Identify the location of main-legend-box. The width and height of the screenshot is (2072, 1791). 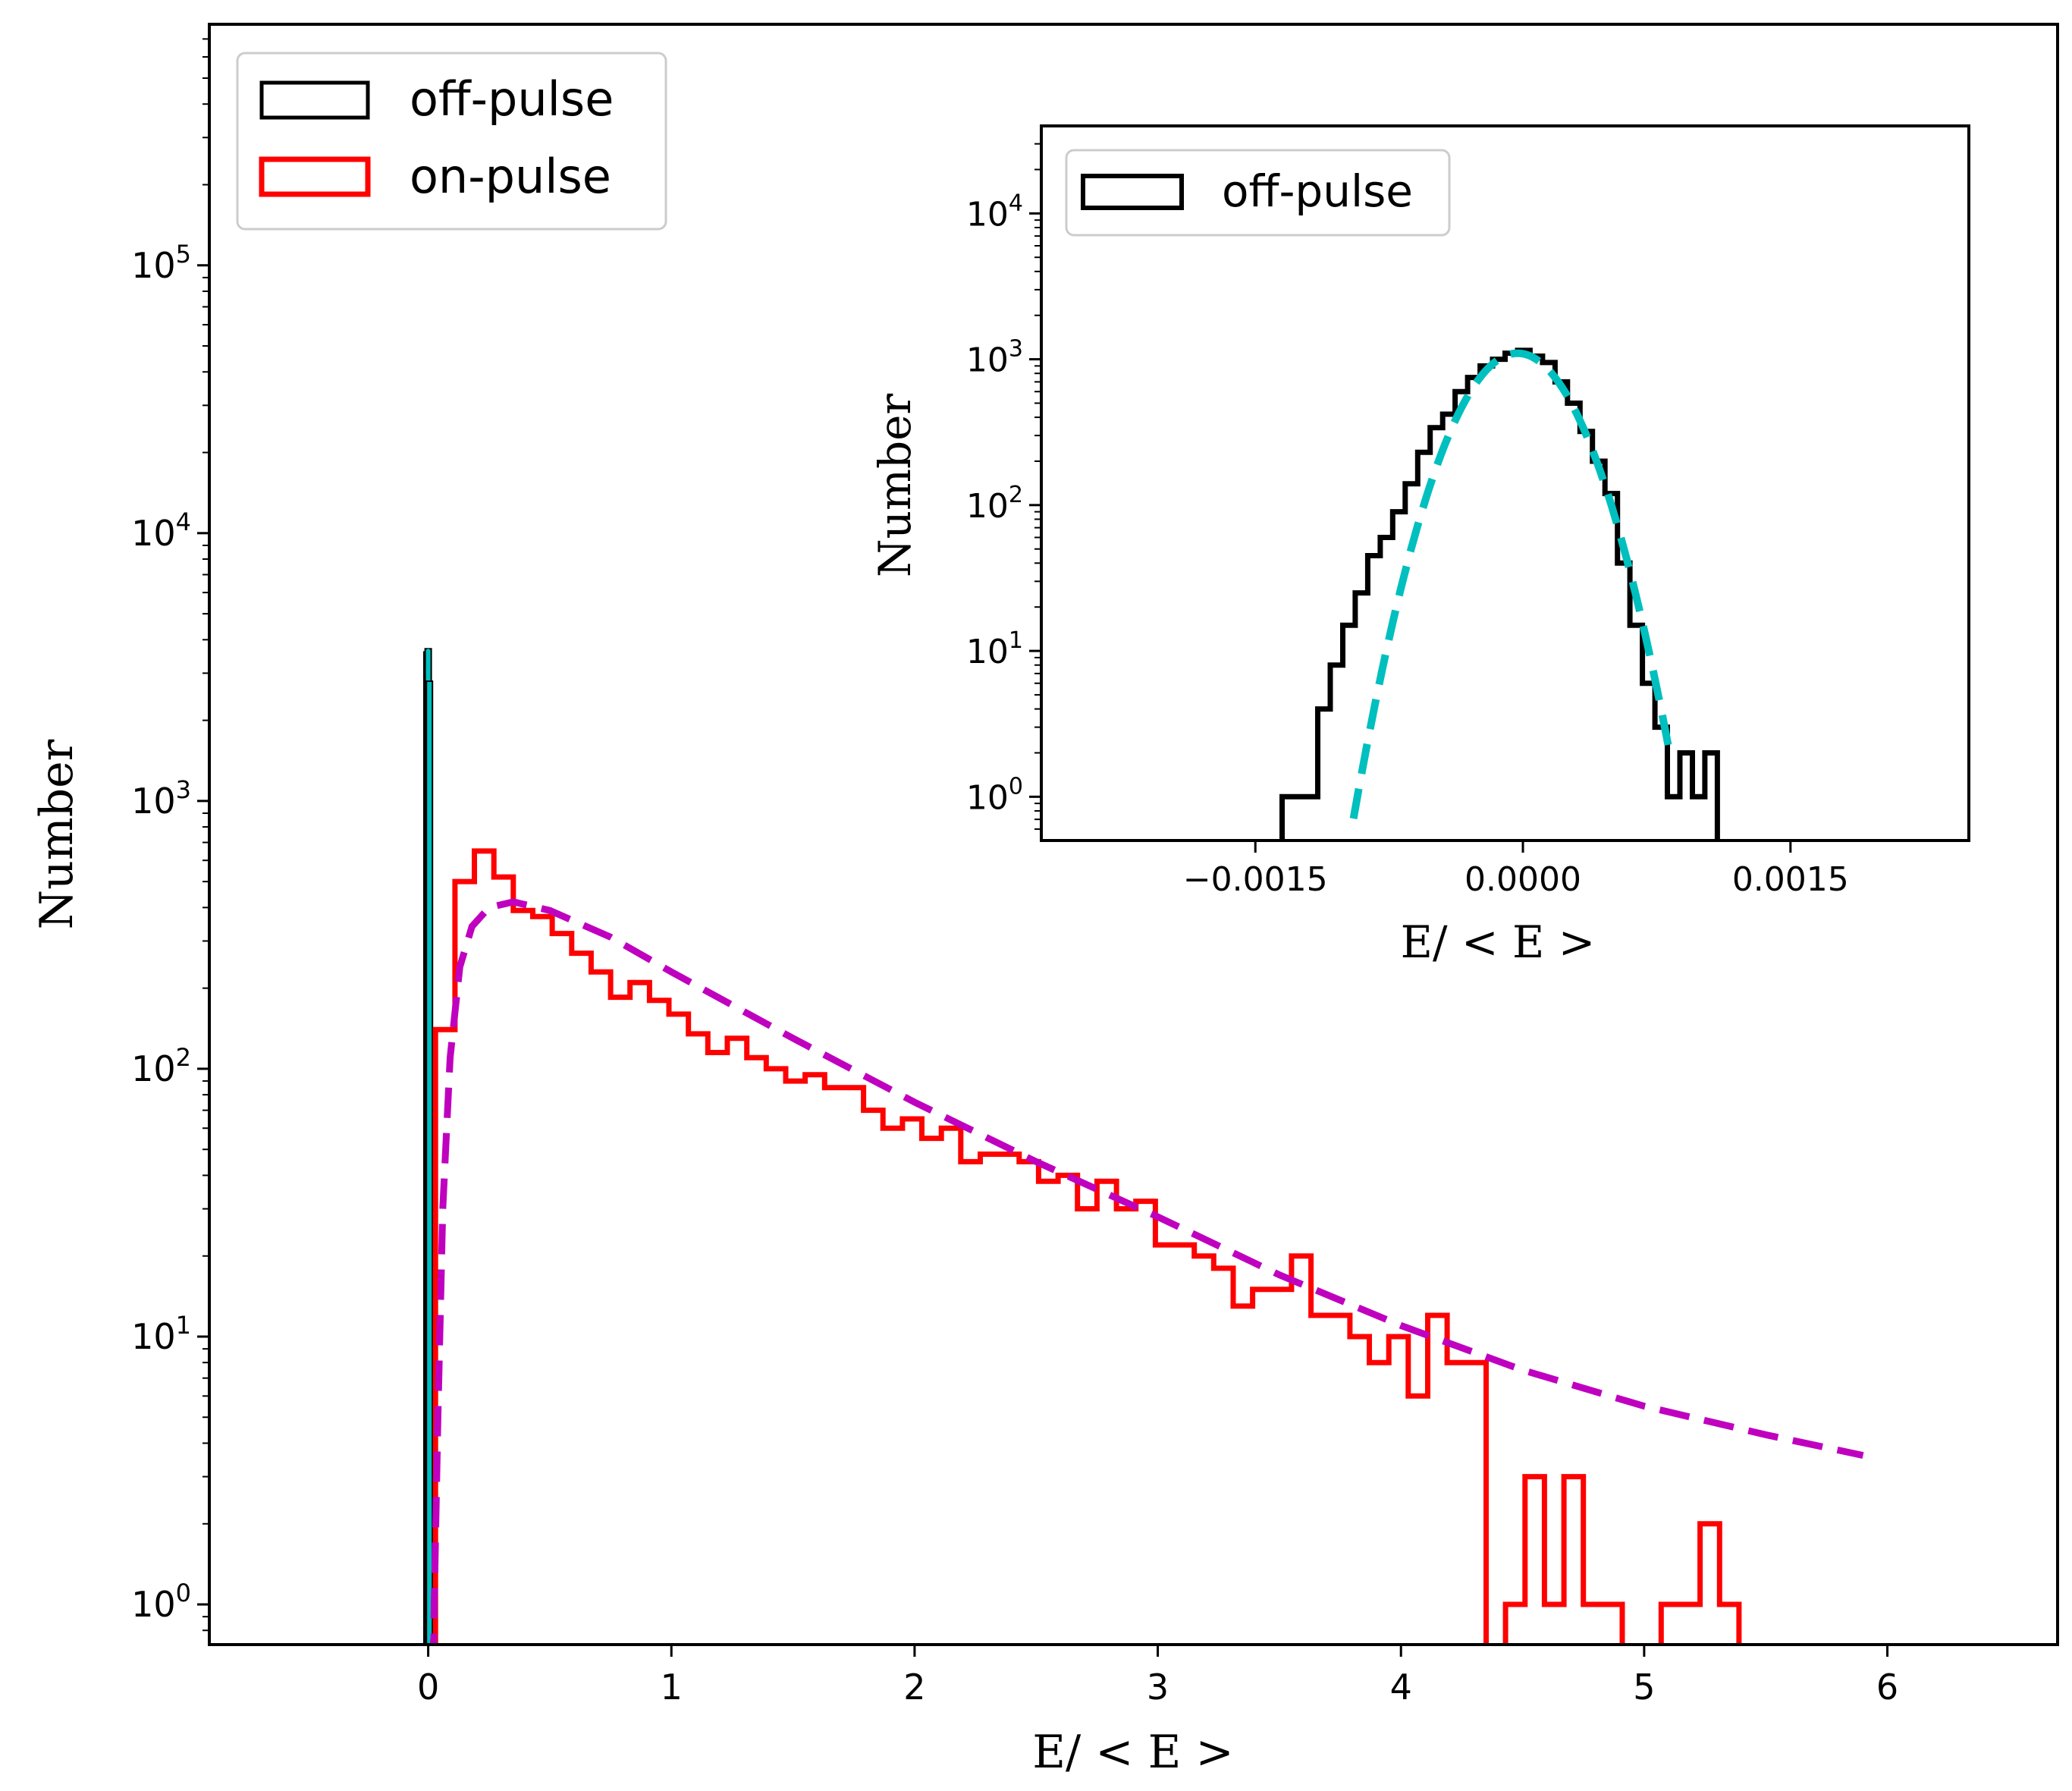
(451, 141).